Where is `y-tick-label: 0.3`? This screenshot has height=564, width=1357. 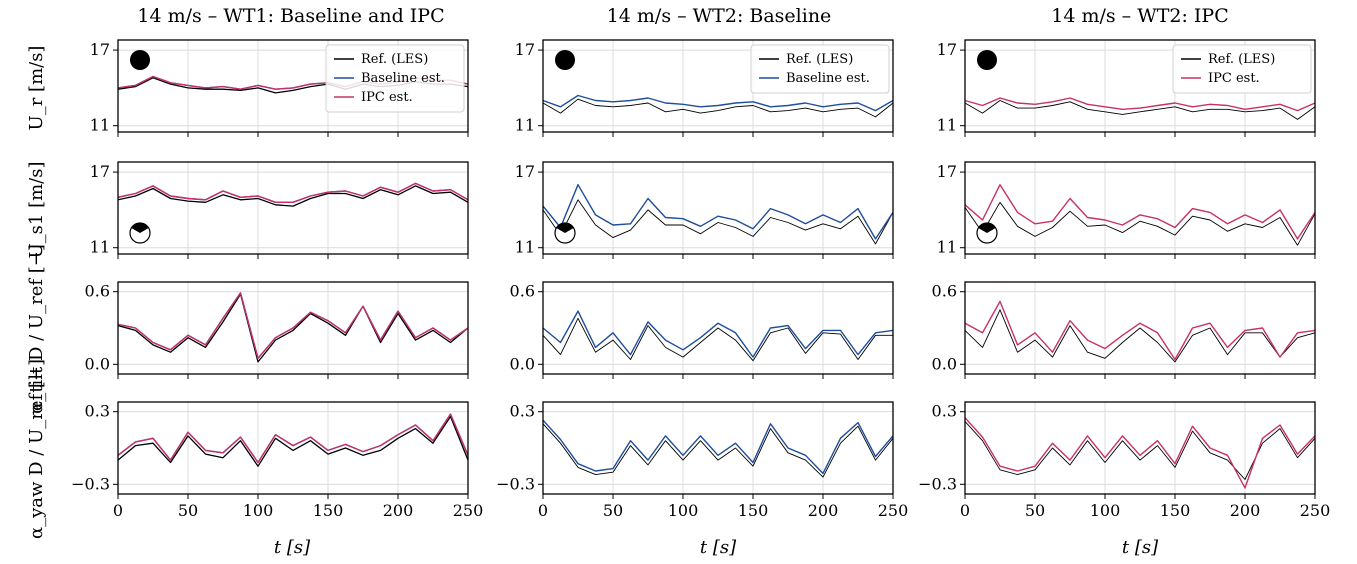
y-tick-label: 0.3 is located at coordinates (944, 411).